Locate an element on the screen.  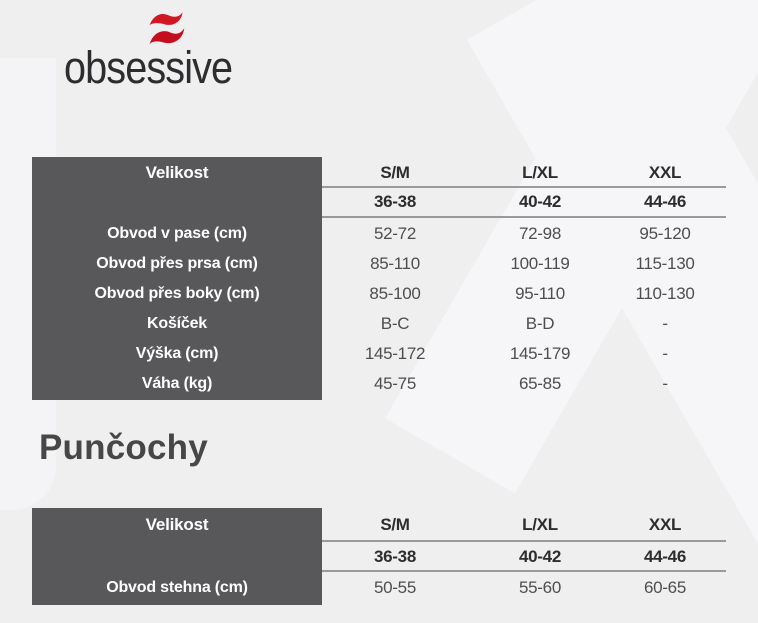
row-value: B-C is located at coordinates (395, 323).